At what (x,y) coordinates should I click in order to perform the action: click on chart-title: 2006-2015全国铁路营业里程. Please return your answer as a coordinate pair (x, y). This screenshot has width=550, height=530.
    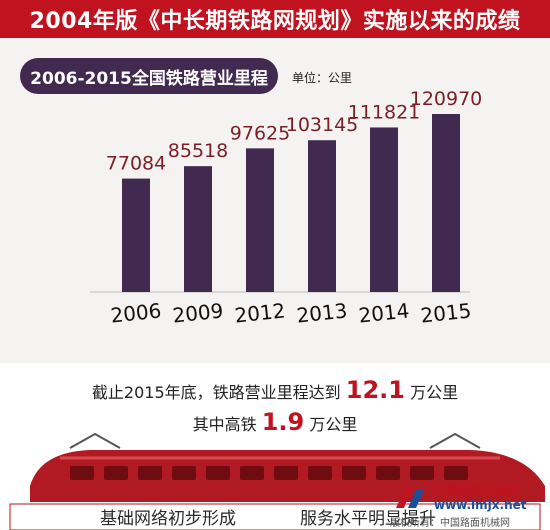
    Looking at the image, I should click on (149, 76).